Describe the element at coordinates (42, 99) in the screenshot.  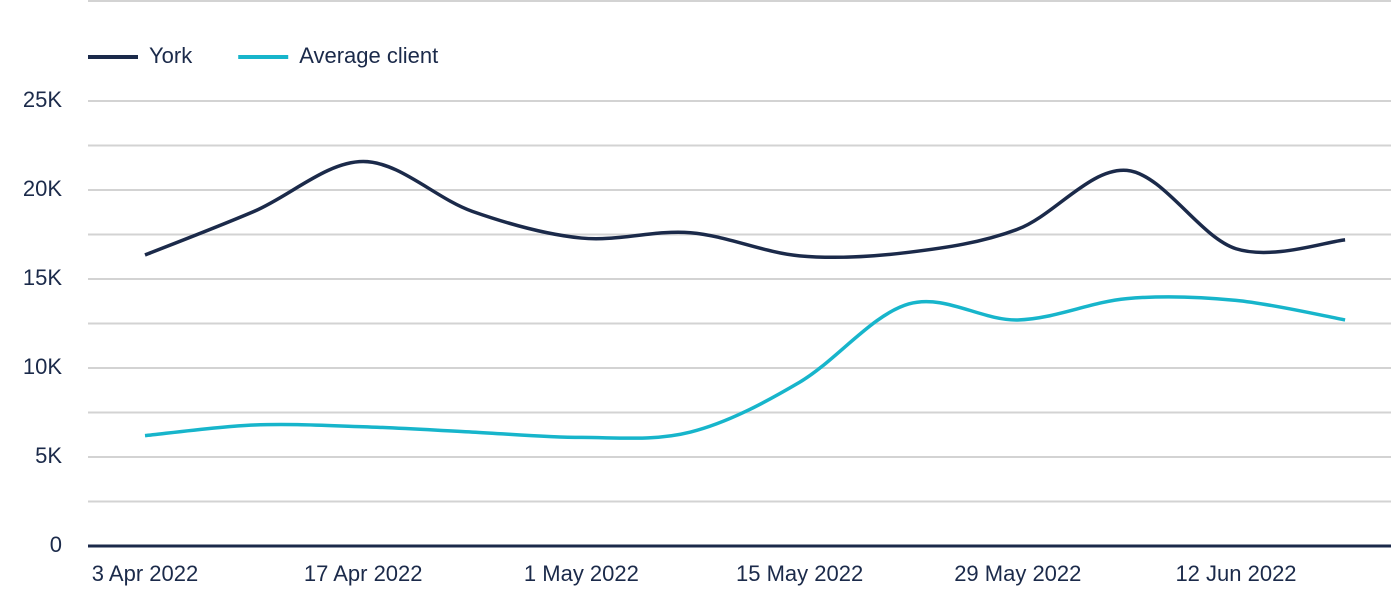
I see `y-tick-label: 25K` at that location.